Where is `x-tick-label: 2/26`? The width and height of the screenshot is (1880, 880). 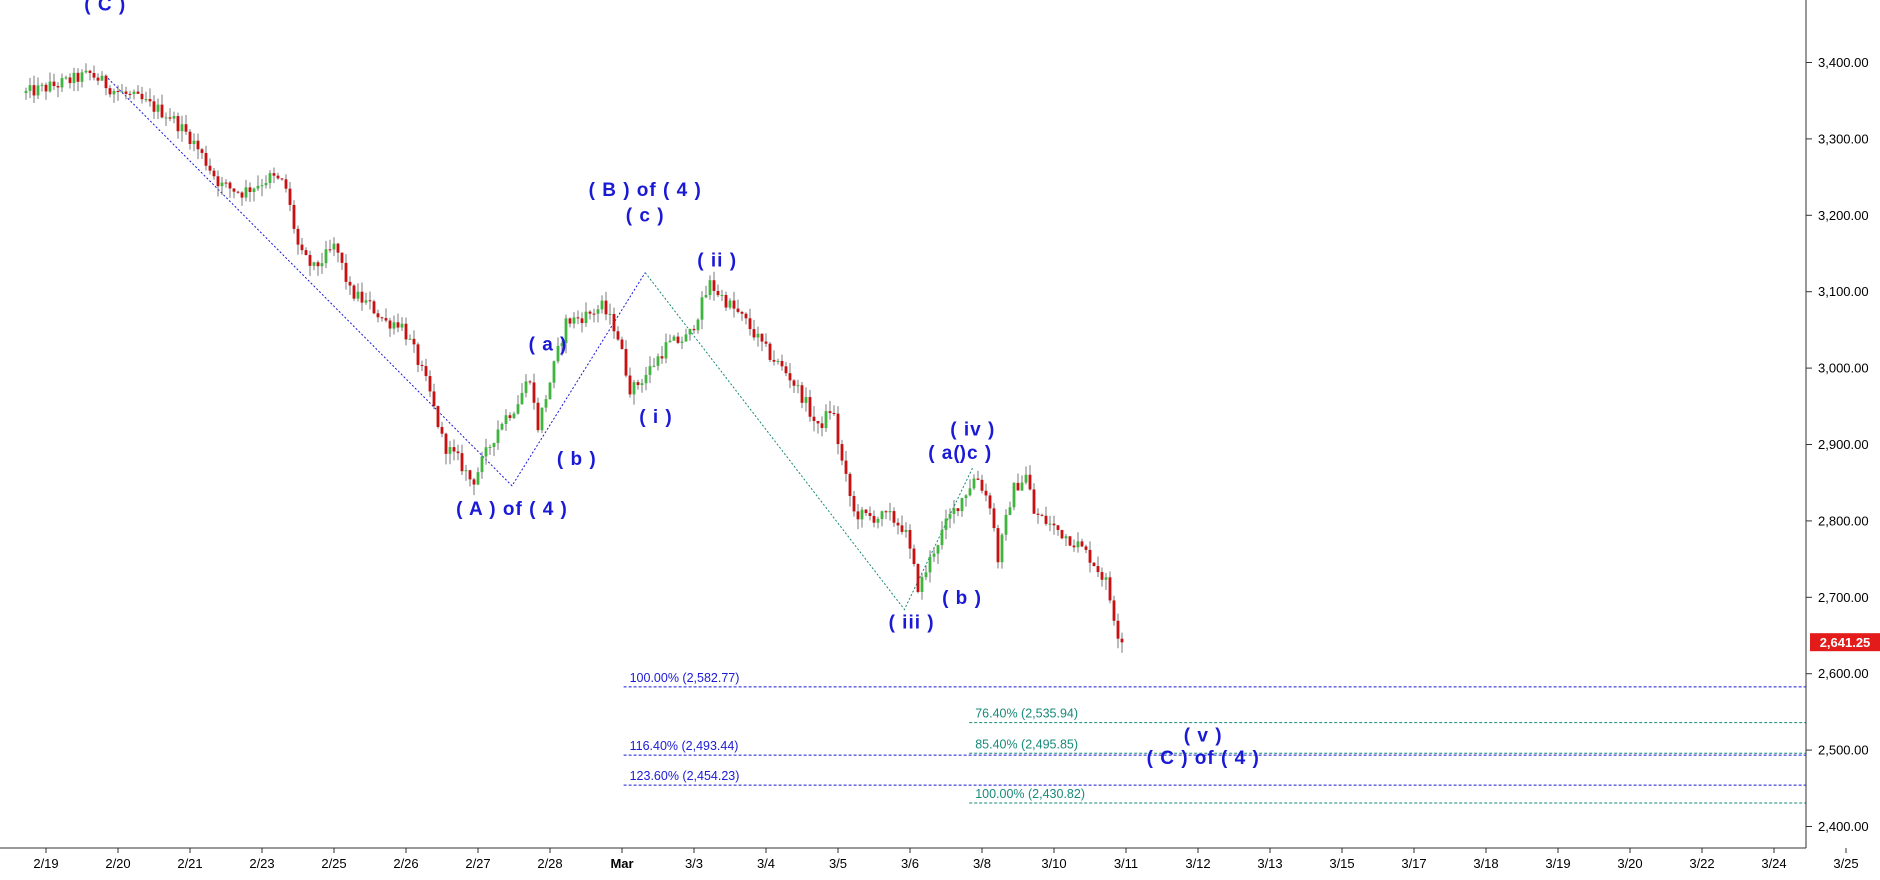 x-tick-label: 2/26 is located at coordinates (405, 863).